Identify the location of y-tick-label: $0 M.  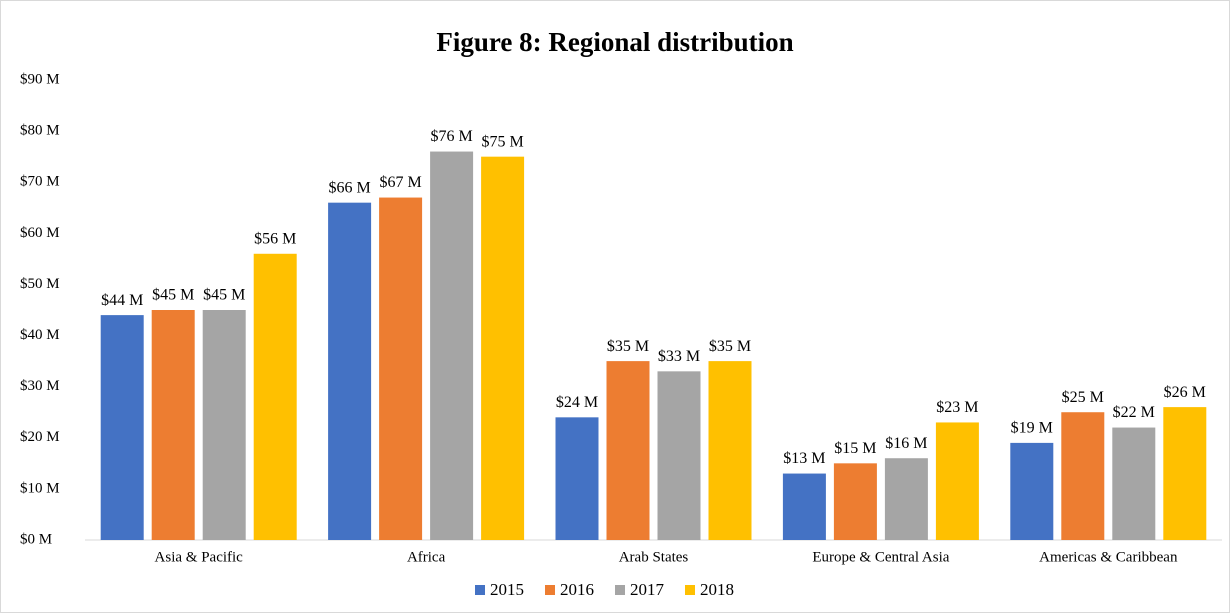
(36, 539).